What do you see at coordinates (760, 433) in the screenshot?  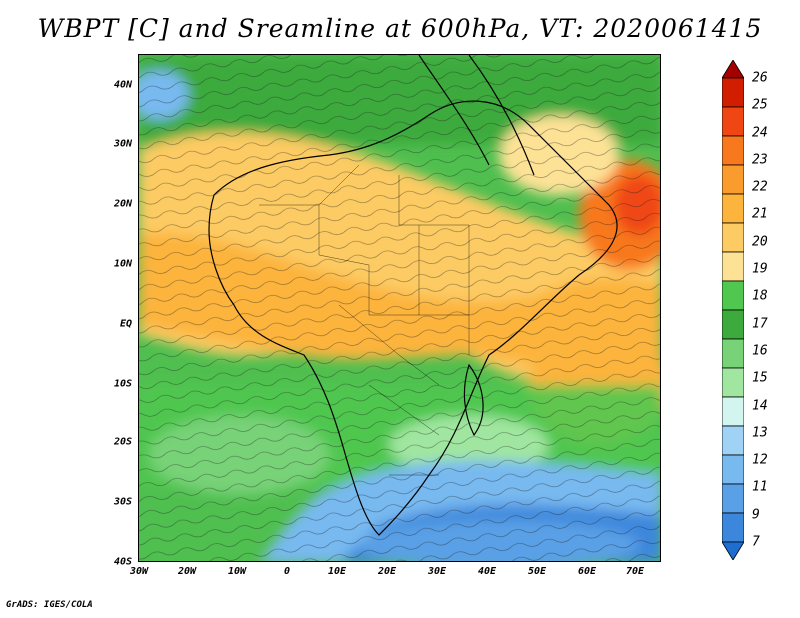 I see `colorbar-tick-label: 13` at bounding box center [760, 433].